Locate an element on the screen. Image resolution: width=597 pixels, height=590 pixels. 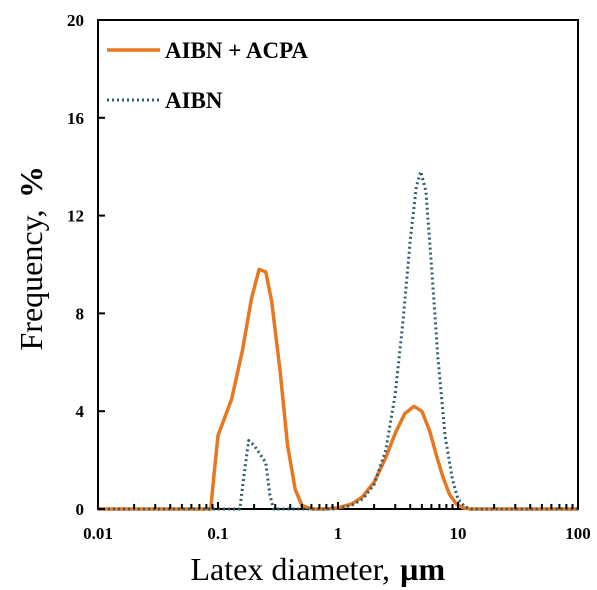
y-axis: 0 4 8 12 16 20 is located at coordinates (86, 265).